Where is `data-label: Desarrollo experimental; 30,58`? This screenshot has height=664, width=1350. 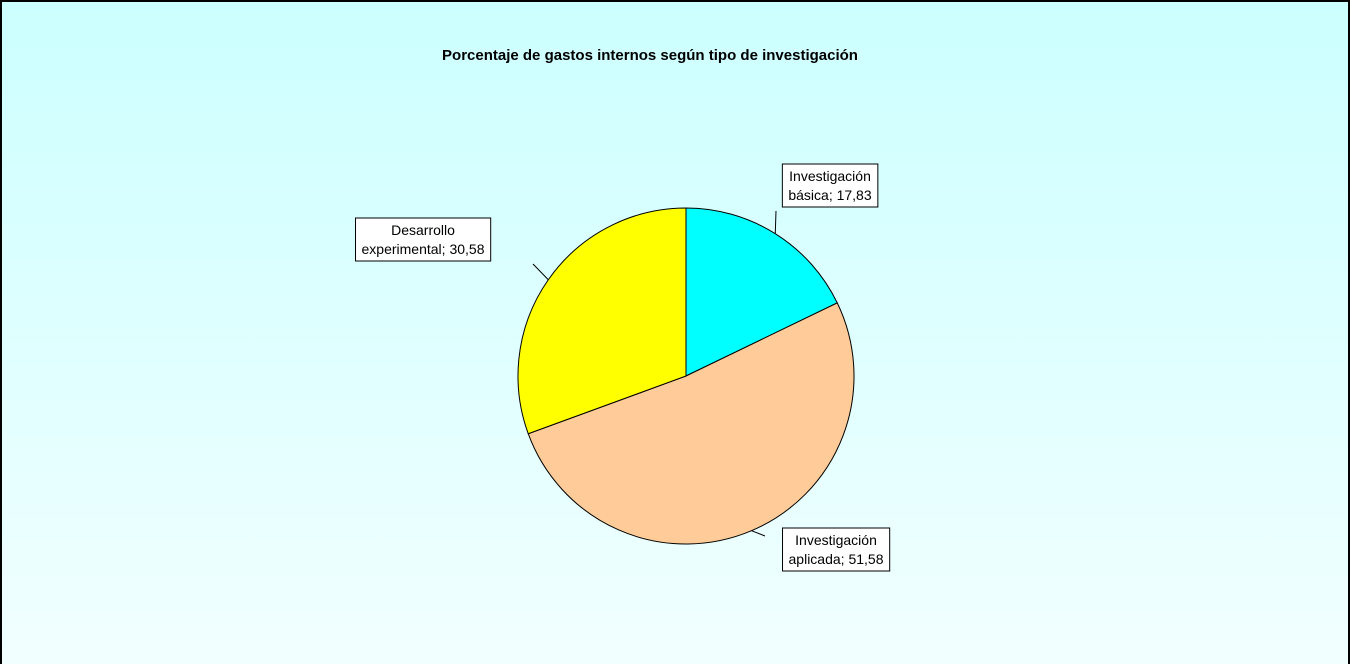 data-label: Desarrollo experimental; 30,58 is located at coordinates (423, 239).